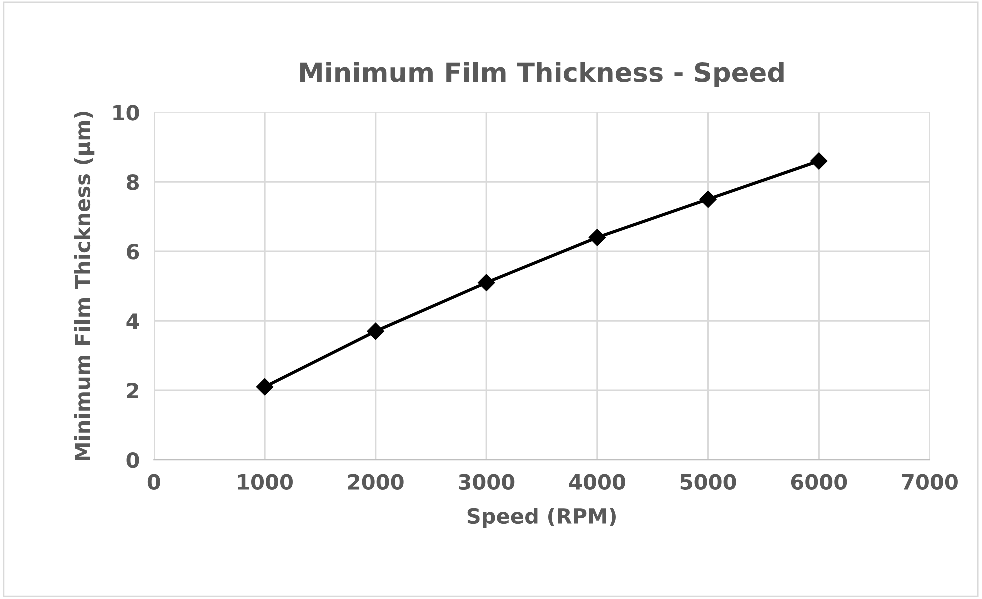 This screenshot has height=599, width=982. What do you see at coordinates (819, 482) in the screenshot?
I see `x-tick-label: 6000` at bounding box center [819, 482].